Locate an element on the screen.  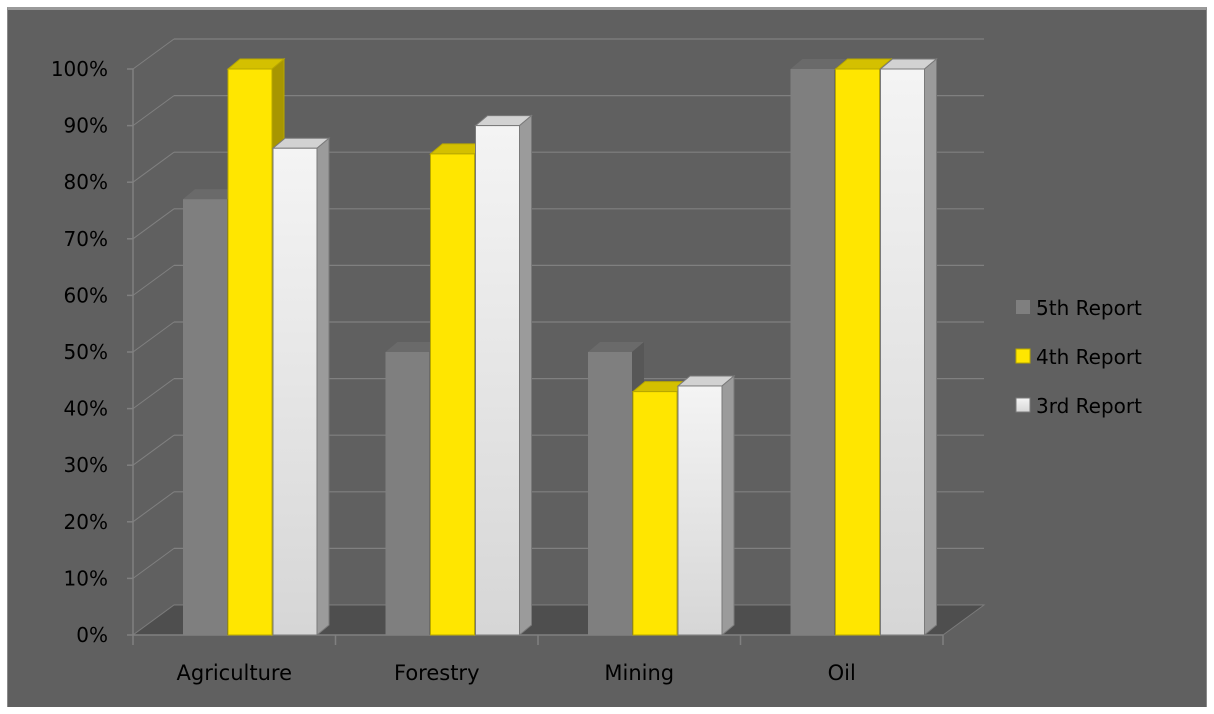
legend-label: 5th Report is located at coordinates (1089, 308).